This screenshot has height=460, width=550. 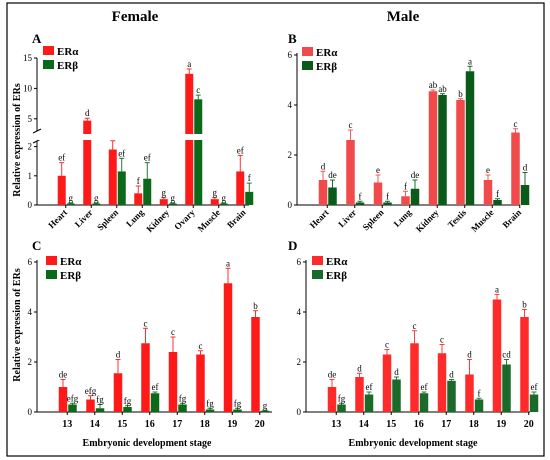 I want to click on x-category-label: 18, so click(x=205, y=424).